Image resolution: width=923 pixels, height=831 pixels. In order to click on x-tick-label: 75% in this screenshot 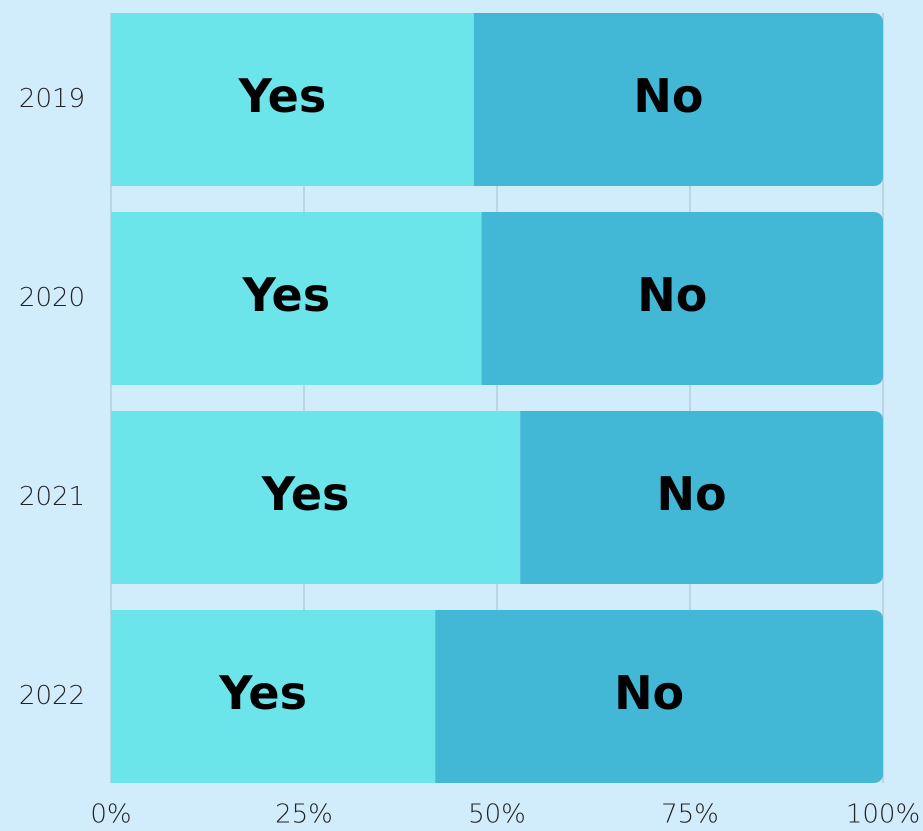, I will do `click(690, 815)`.